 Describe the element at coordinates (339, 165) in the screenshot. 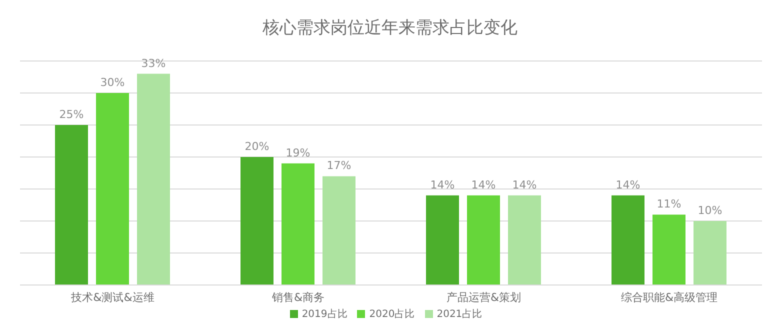

I see `data-label: 17%` at that location.